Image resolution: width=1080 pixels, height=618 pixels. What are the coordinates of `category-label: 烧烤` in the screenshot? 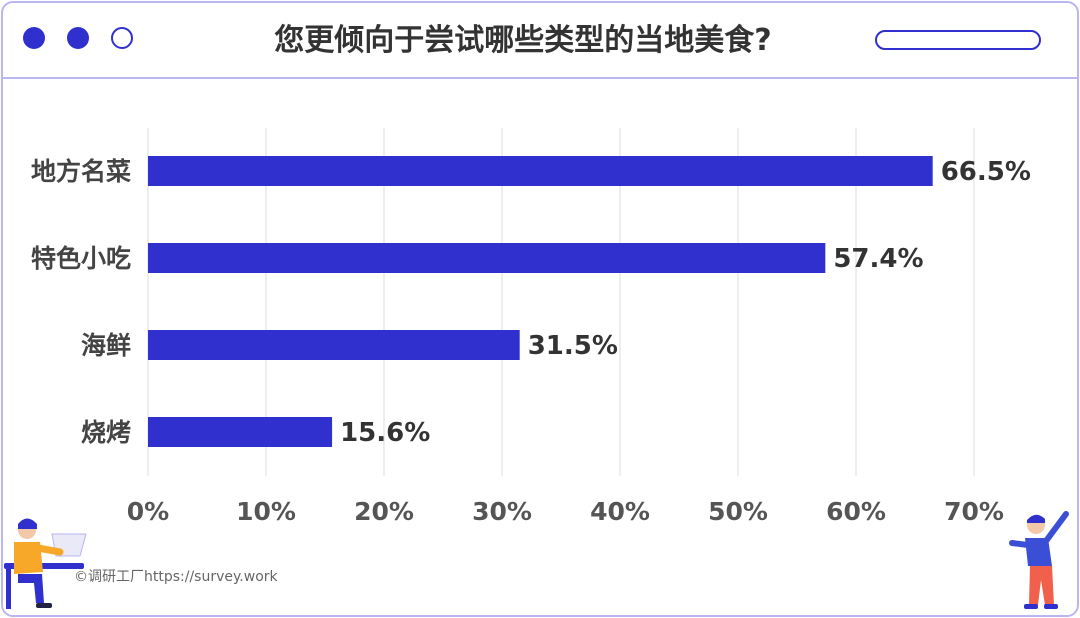 It's located at (106, 432).